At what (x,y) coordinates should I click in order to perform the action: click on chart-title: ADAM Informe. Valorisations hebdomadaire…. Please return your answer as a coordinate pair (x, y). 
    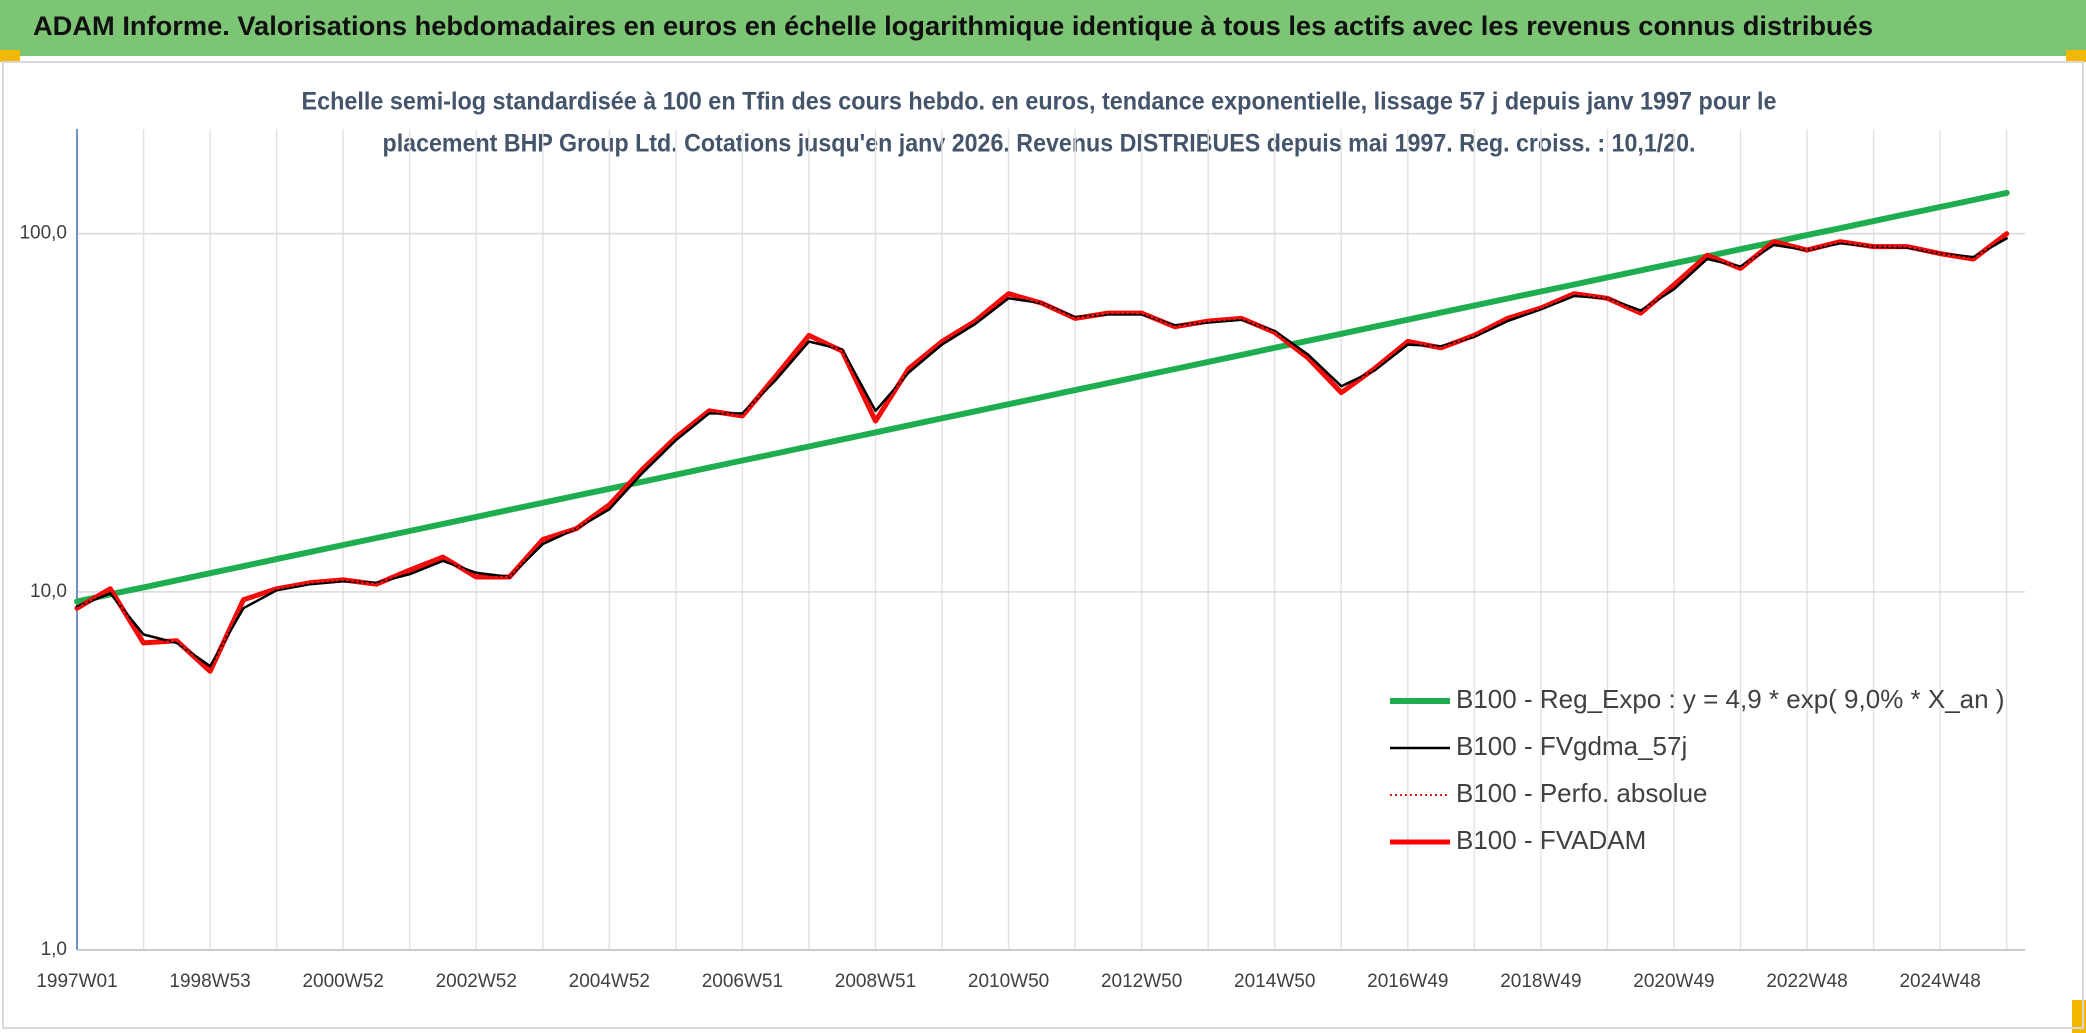
    Looking at the image, I should click on (953, 26).